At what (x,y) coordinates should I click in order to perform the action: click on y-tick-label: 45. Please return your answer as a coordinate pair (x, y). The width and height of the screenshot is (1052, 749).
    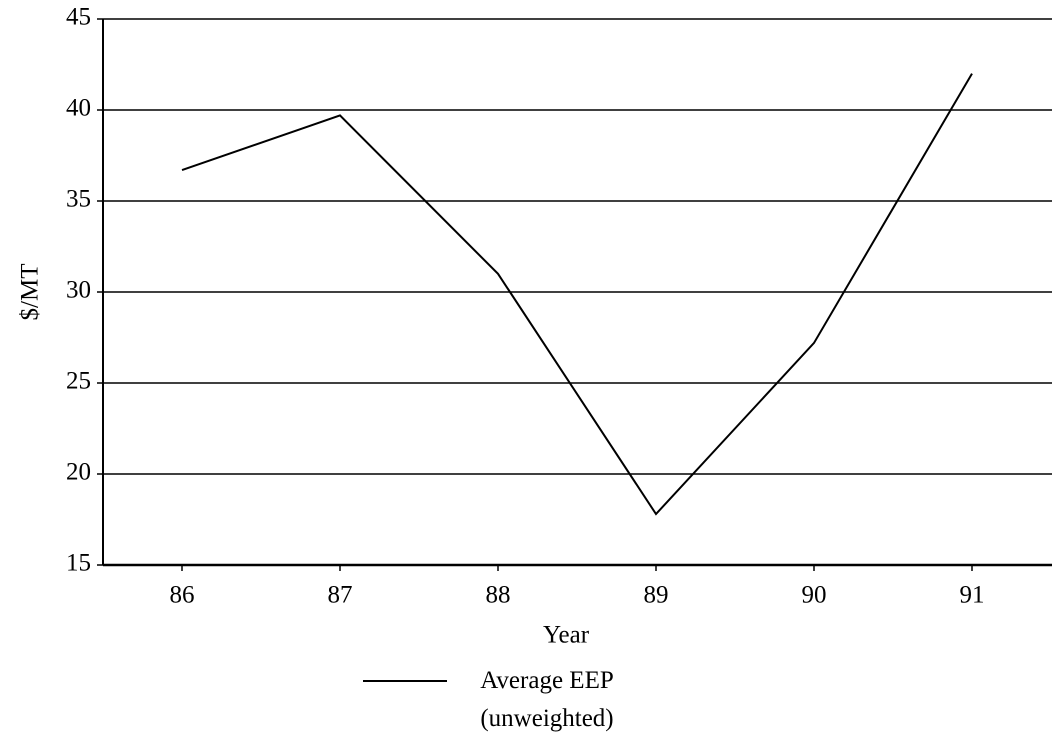
    Looking at the image, I should click on (78, 17).